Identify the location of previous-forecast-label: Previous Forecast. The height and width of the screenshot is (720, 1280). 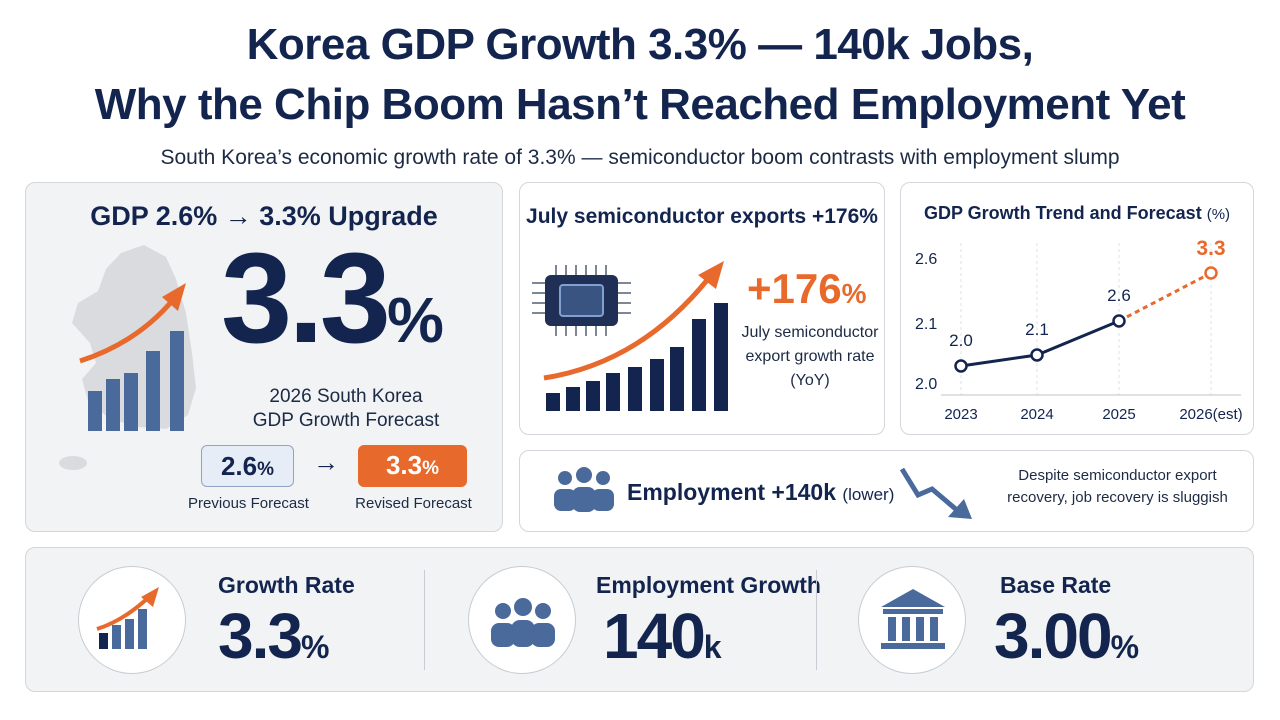
(248, 503).